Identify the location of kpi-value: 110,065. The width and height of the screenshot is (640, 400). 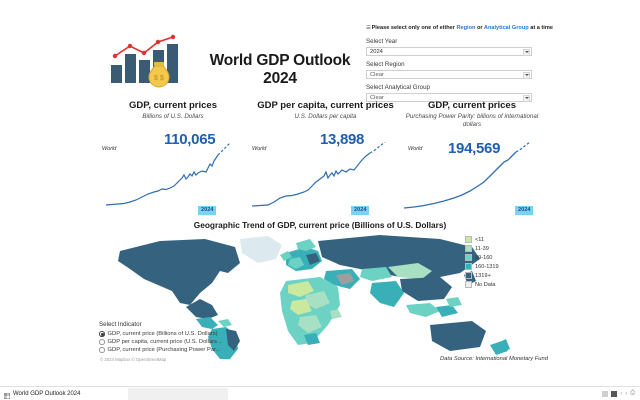
(190, 139).